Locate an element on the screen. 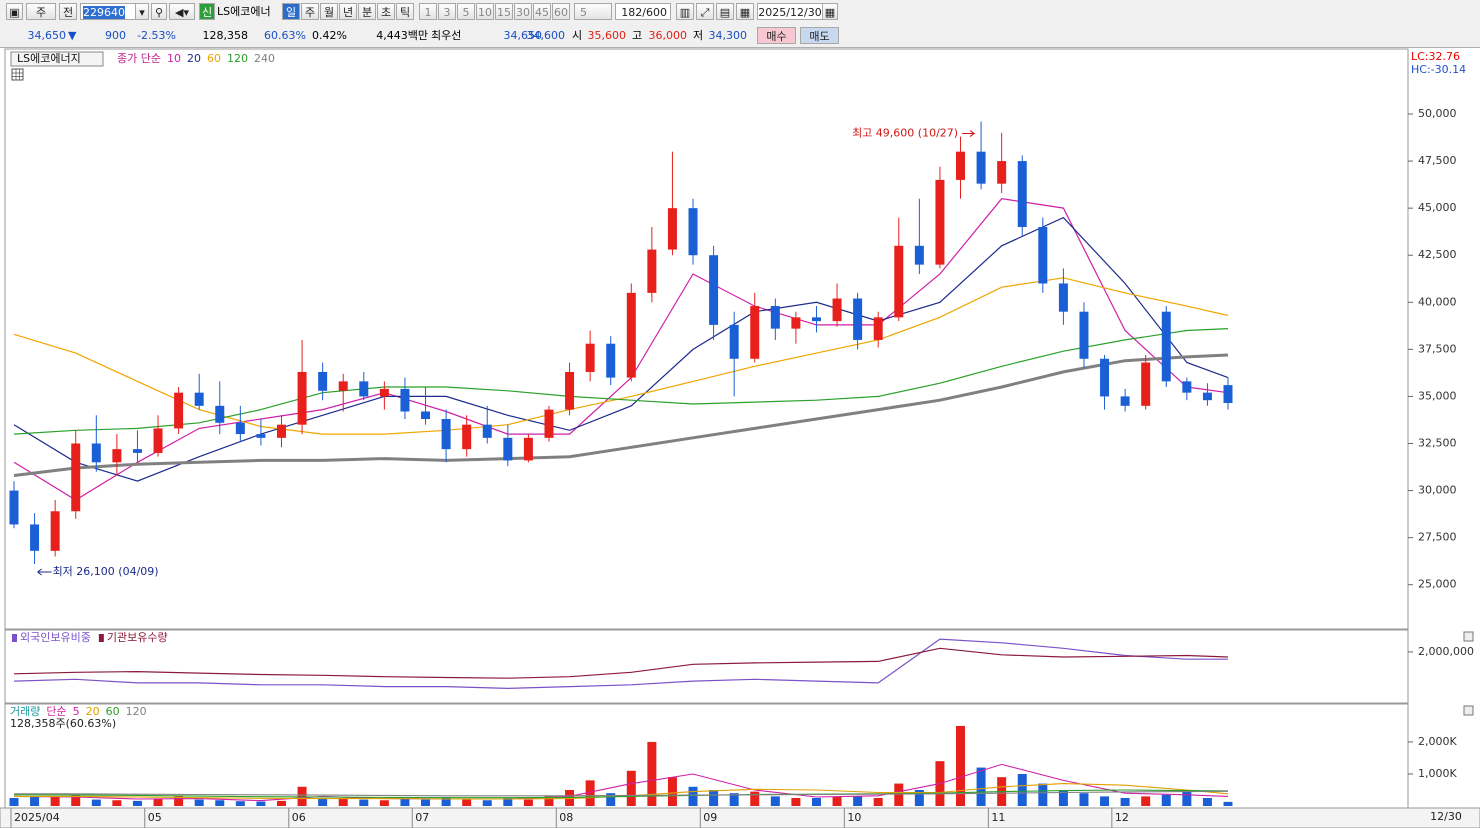 The height and width of the screenshot is (828, 1480). y-tick-label: 27,500 is located at coordinates (1437, 537).